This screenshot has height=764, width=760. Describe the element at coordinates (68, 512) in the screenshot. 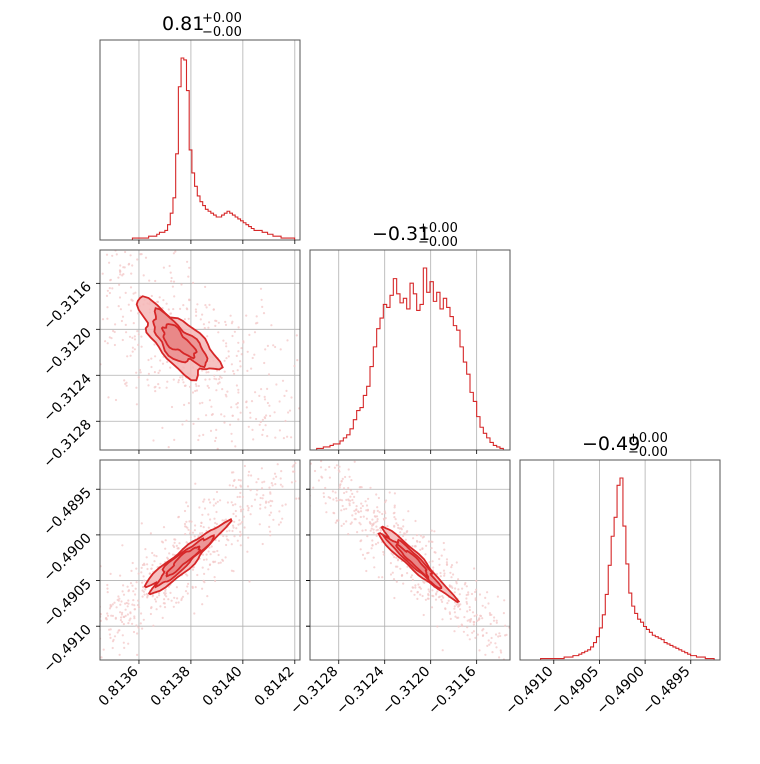

I see `y-tick-label: −0.4895` at that location.